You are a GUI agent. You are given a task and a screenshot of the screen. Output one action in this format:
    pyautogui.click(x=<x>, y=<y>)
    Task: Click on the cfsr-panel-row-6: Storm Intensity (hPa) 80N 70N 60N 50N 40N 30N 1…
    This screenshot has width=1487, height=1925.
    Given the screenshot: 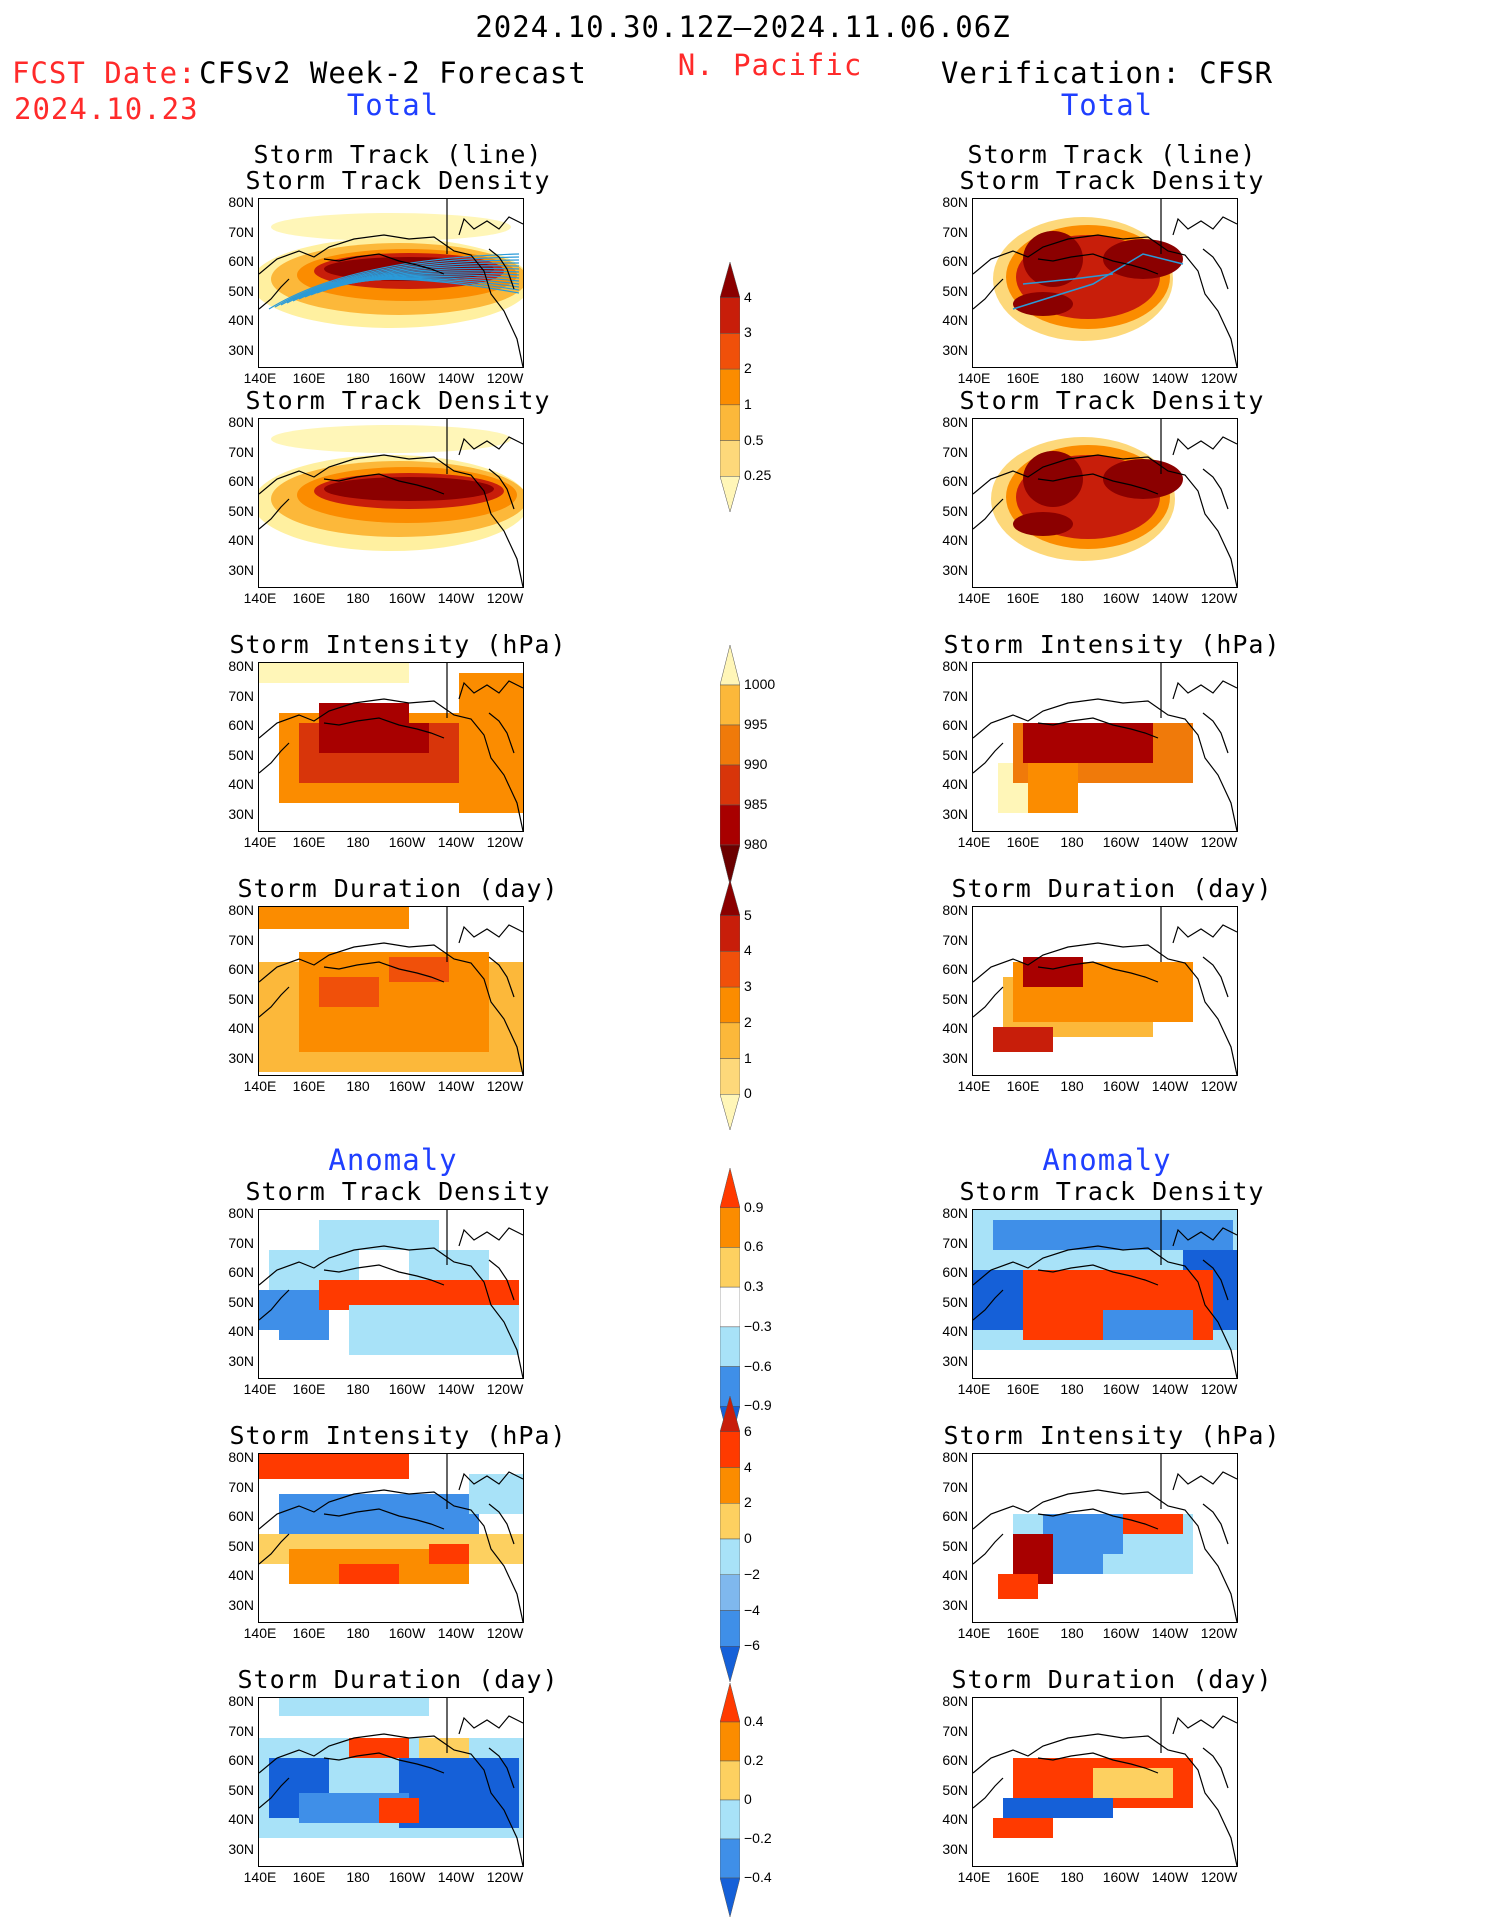 What is the action you would take?
    pyautogui.click(x=1112, y=1534)
    